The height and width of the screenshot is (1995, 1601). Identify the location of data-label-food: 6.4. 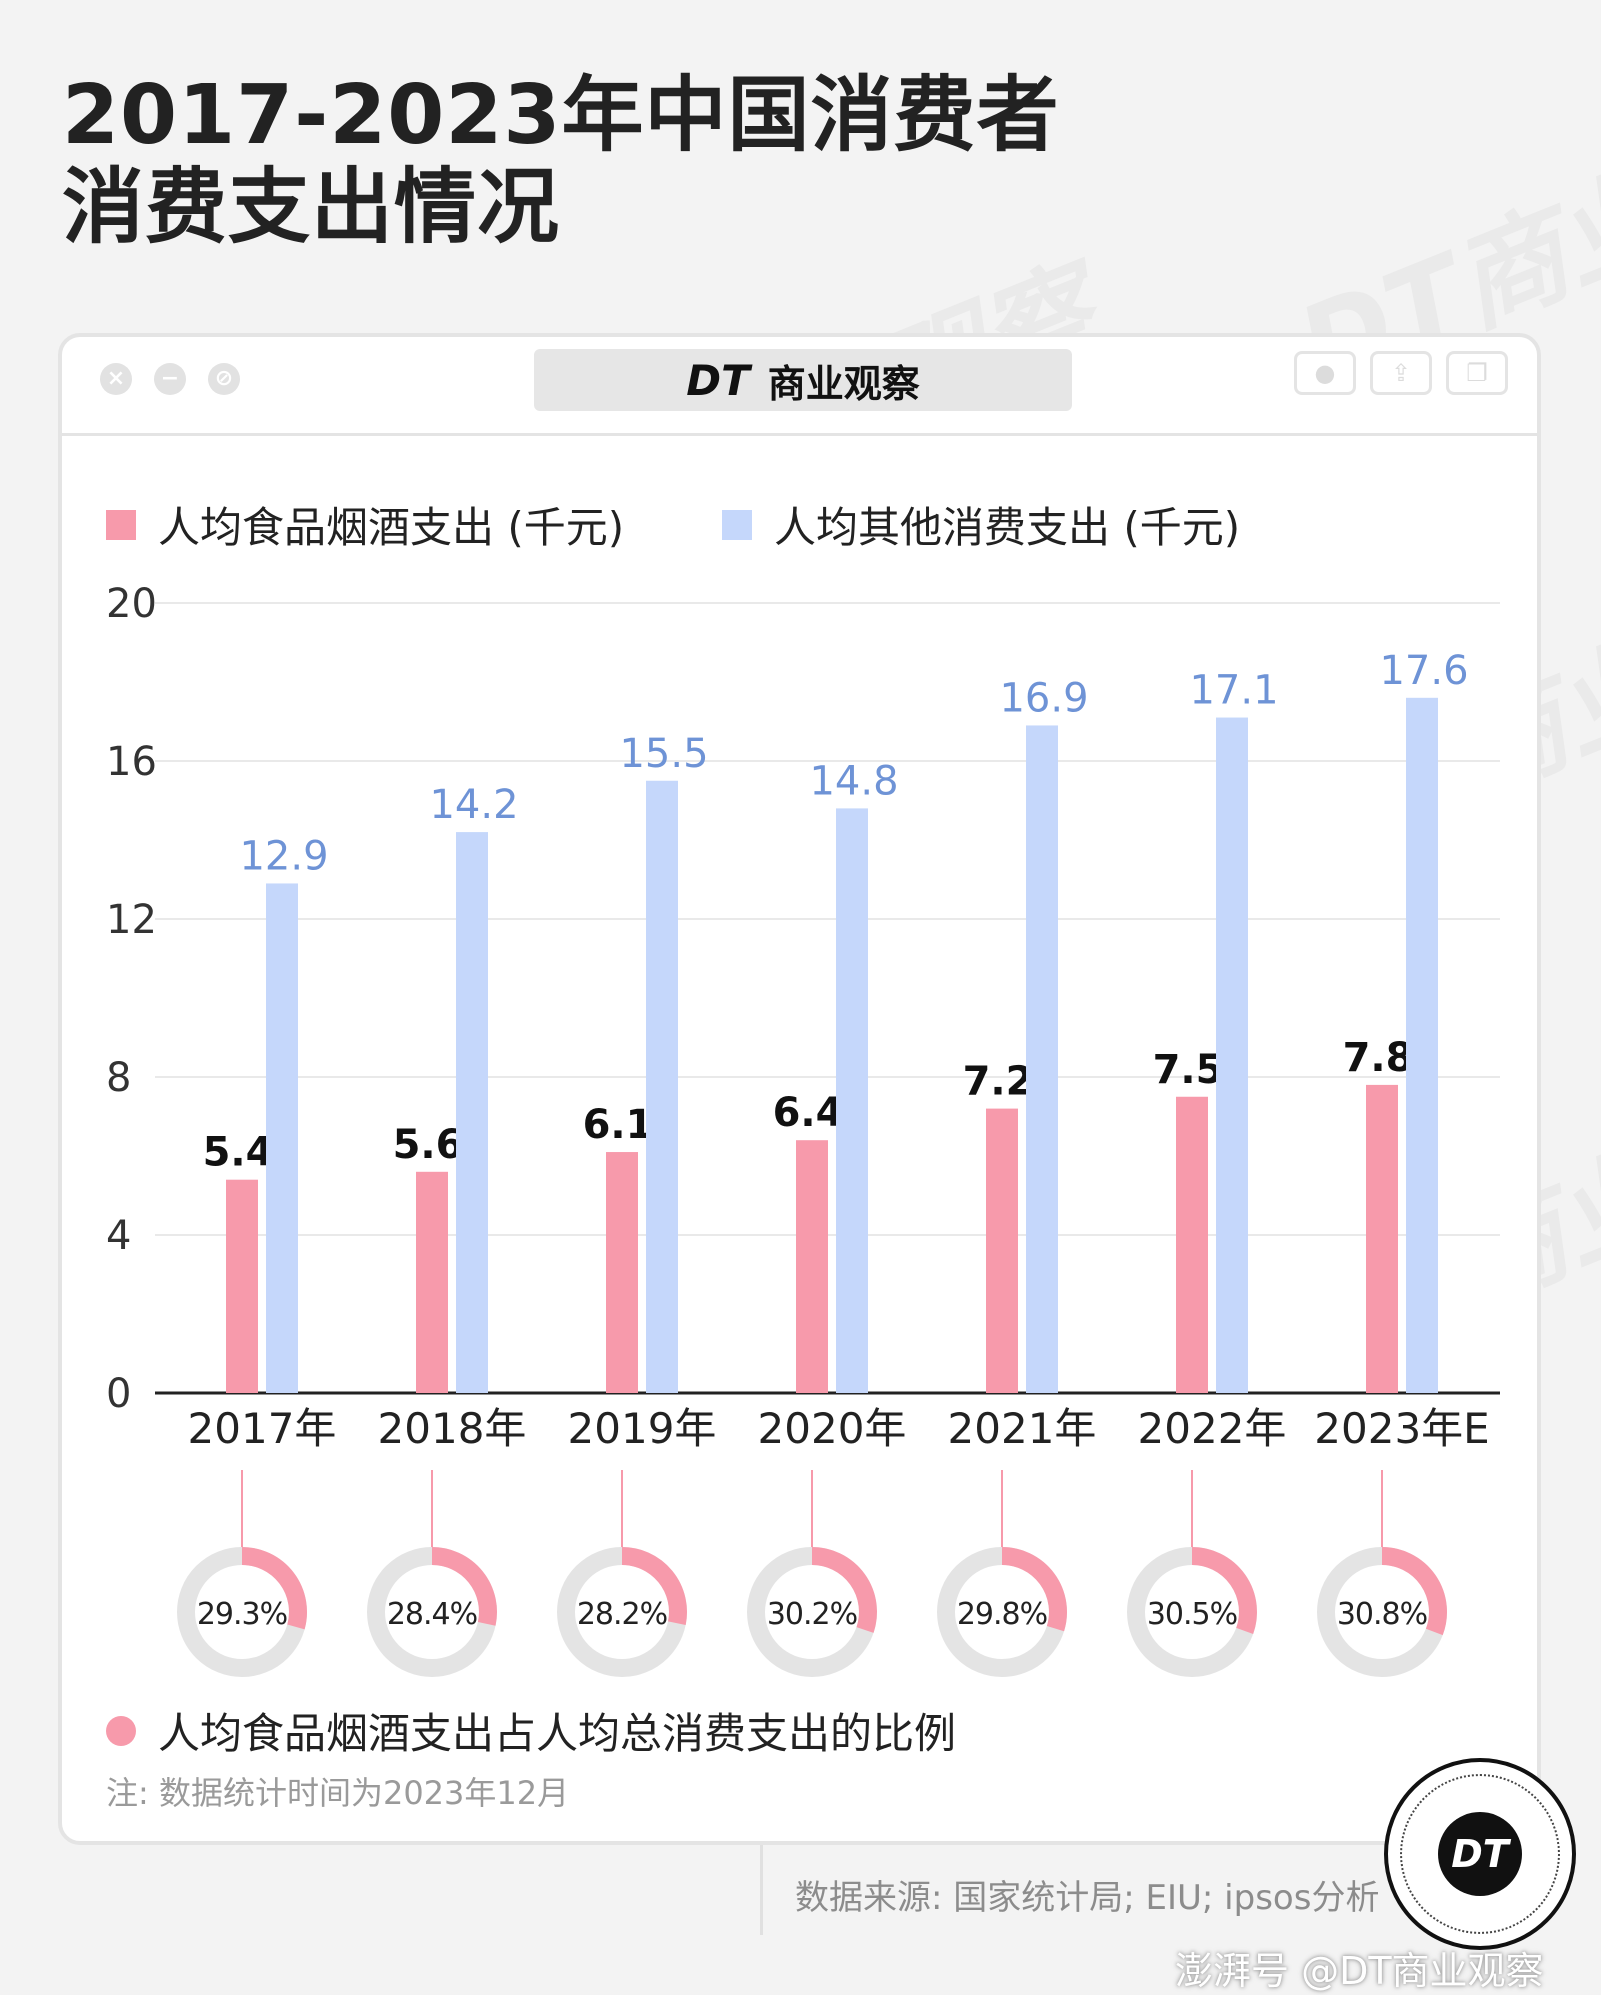
(808, 1113).